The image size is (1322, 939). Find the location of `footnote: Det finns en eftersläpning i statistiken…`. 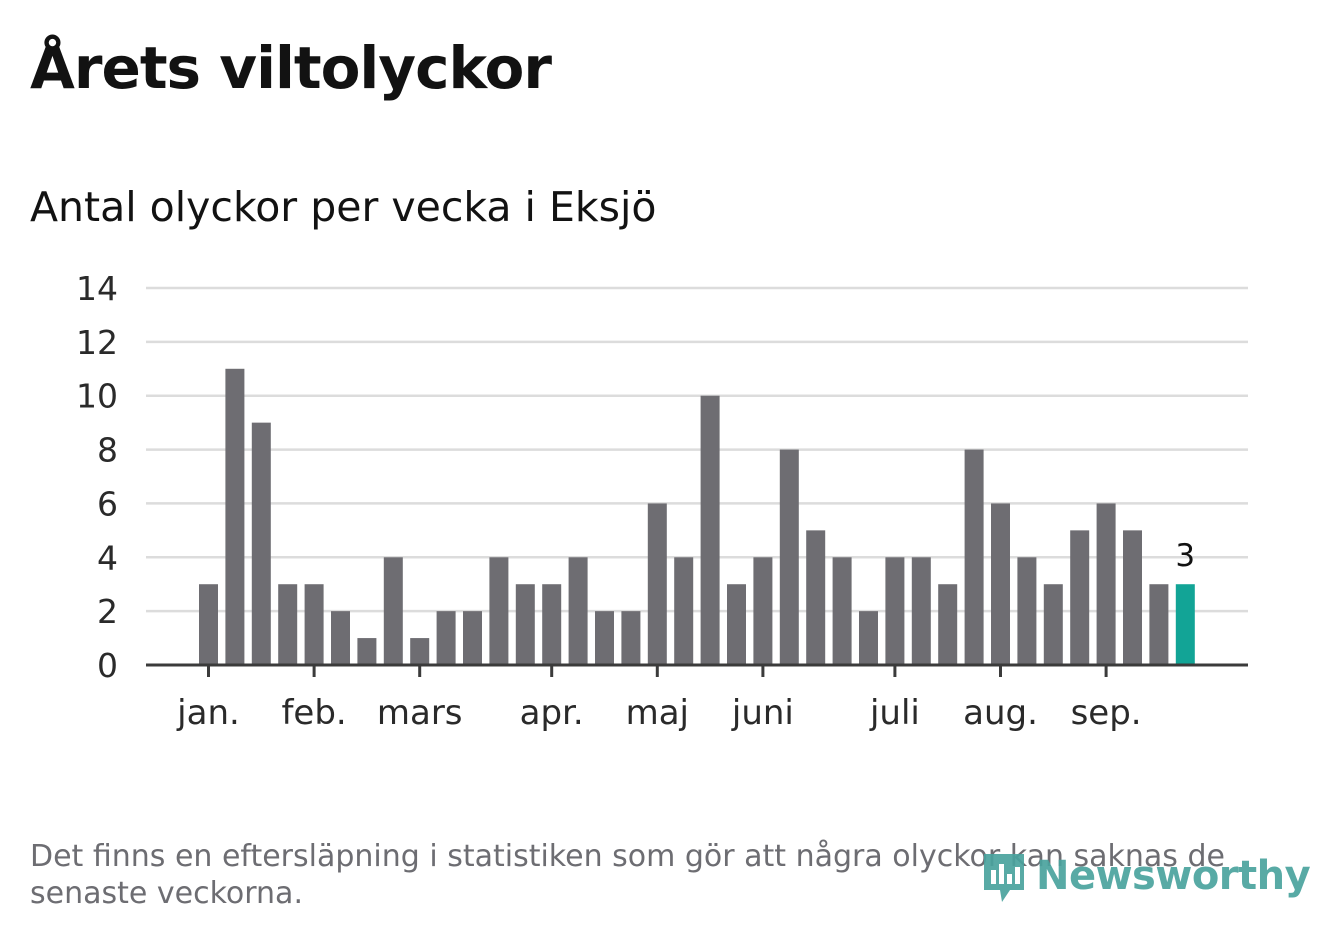

footnote: Det finns en eftersläpning i statistiken… is located at coordinates (627, 875).